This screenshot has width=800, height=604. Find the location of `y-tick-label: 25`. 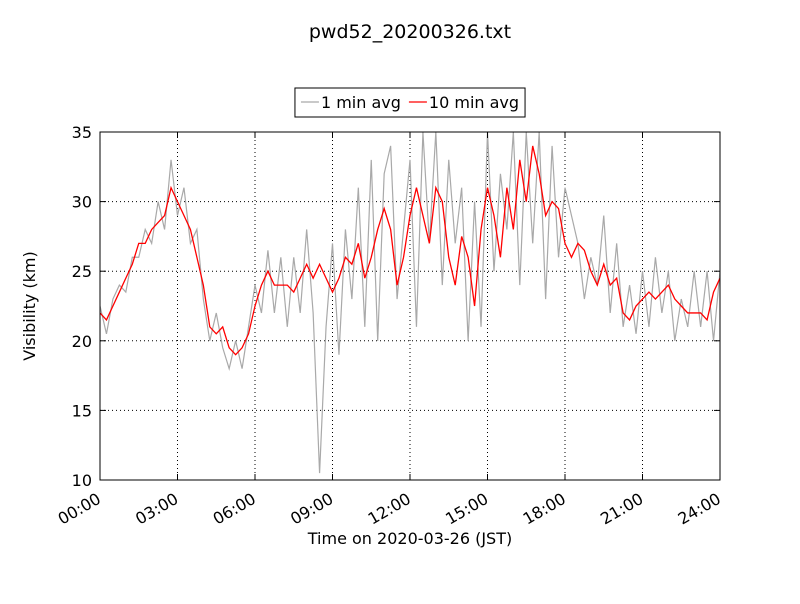

y-tick-label: 25 is located at coordinates (82, 271).